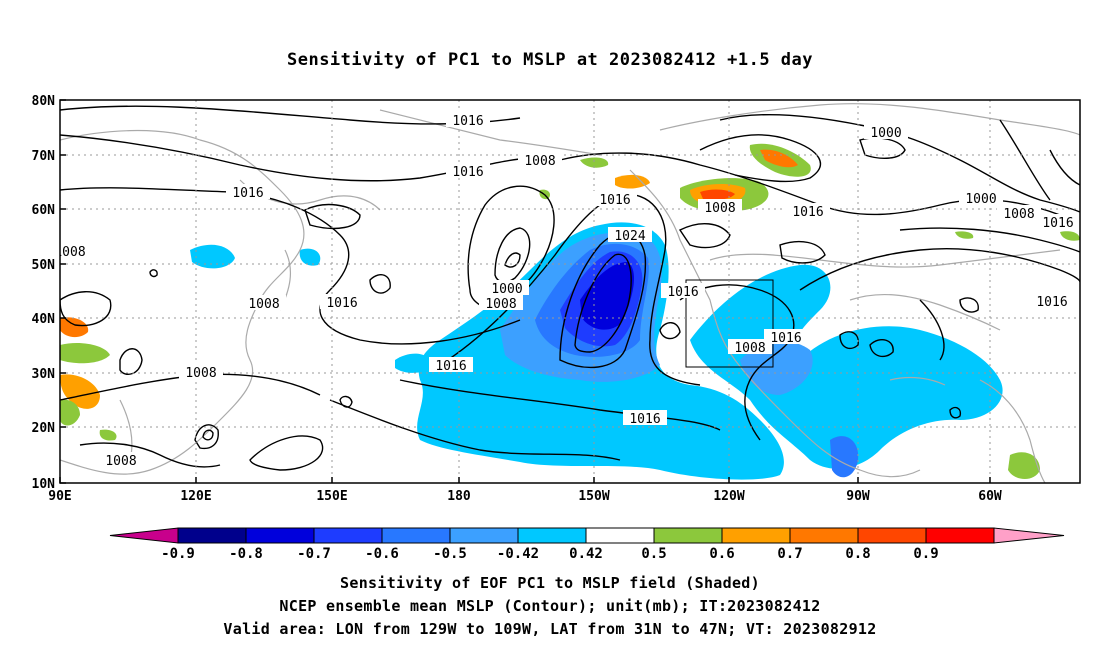  I want to click on lat-tick-label: 60N, so click(44, 210).